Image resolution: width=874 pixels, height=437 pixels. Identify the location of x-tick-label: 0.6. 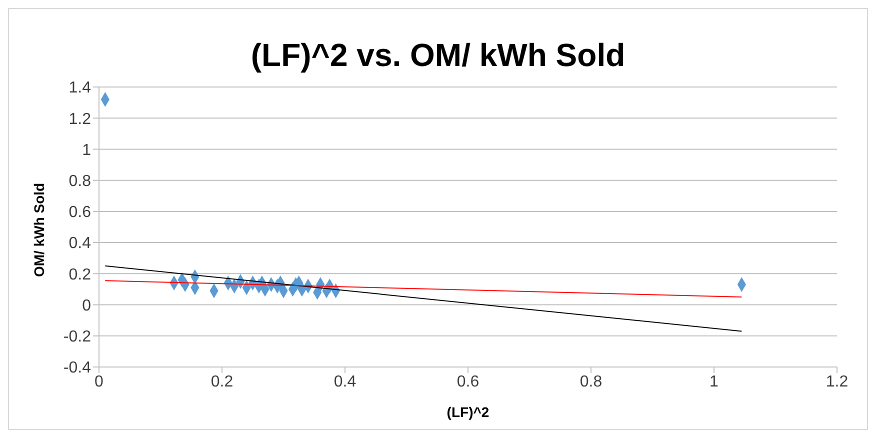
(468, 381).